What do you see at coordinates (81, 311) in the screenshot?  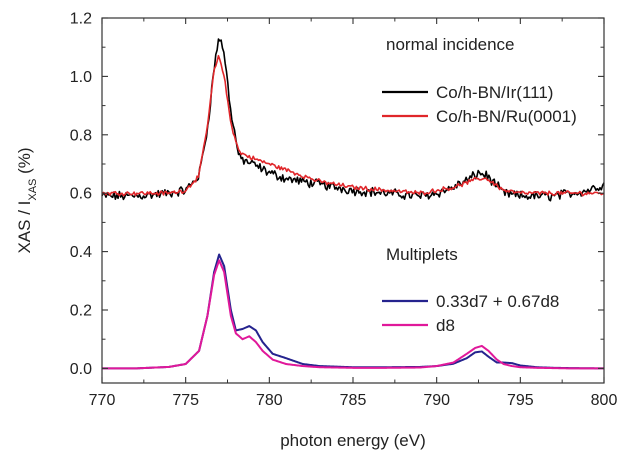 I see `y-tick-label: 0.2` at bounding box center [81, 311].